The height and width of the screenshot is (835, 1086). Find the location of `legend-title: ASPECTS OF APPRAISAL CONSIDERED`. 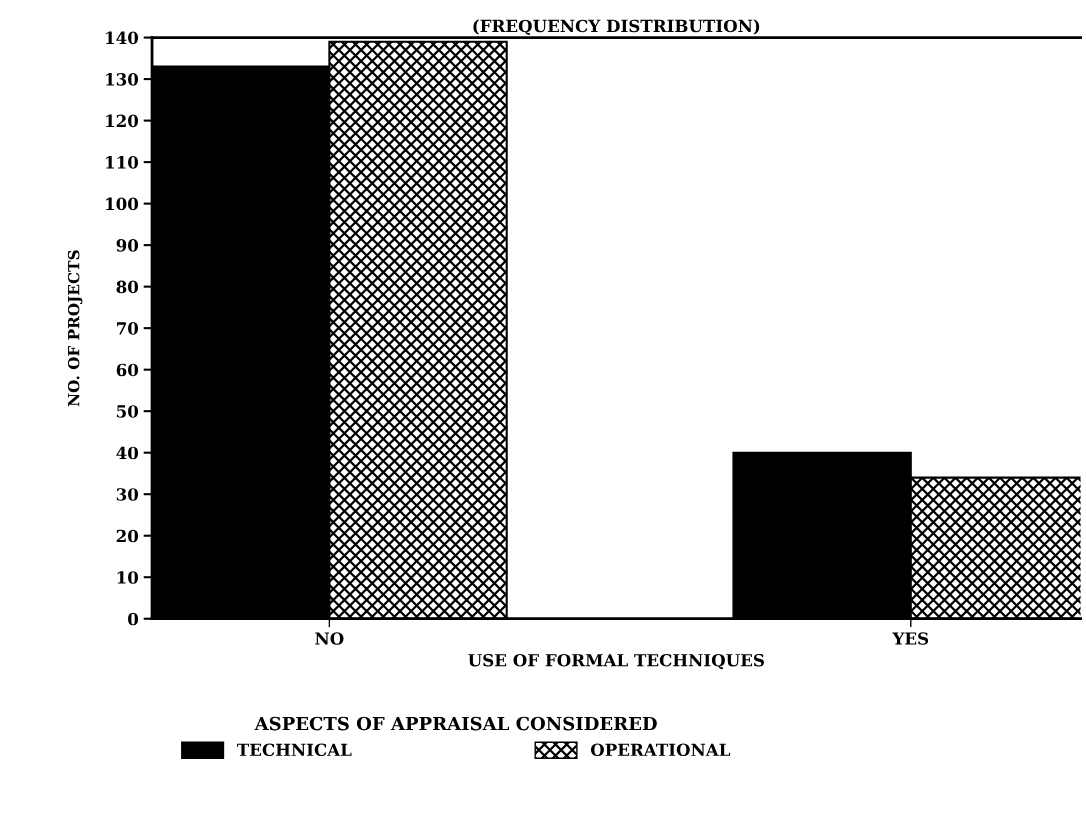

legend-title: ASPECTS OF APPRAISAL CONSIDERED is located at coordinates (455, 723).